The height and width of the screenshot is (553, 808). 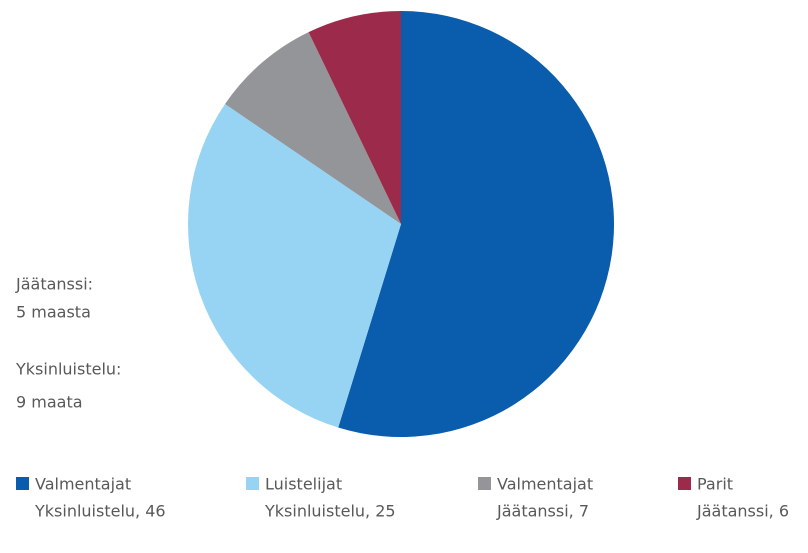 What do you see at coordinates (542, 511) in the screenshot?
I see `legend-value-label: Jäätanssi, 7` at bounding box center [542, 511].